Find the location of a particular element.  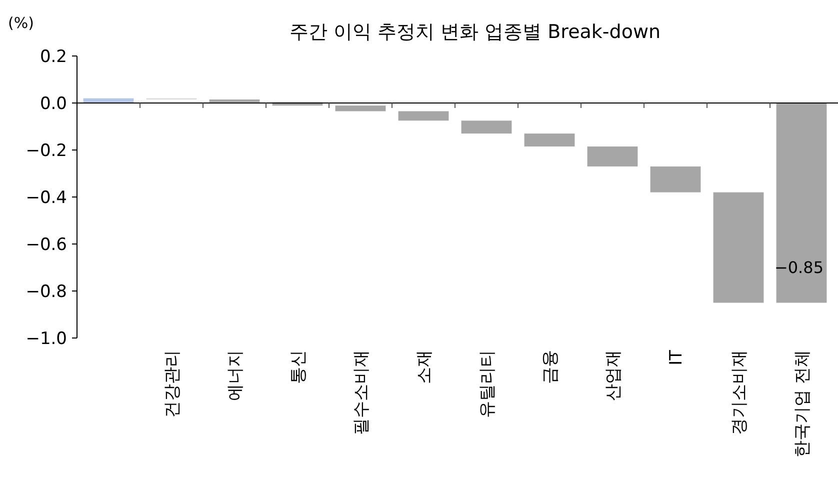

x-tick-label: 경기소비재 is located at coordinates (739, 392).